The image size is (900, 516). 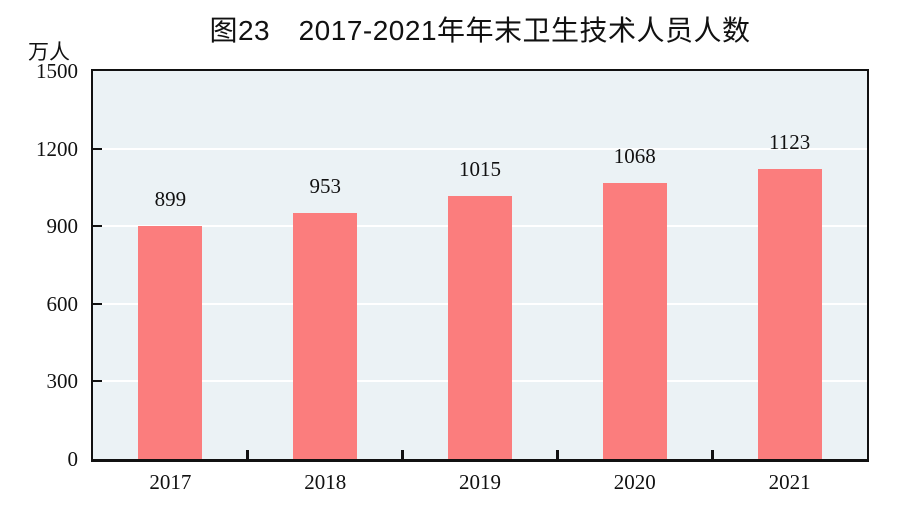 I want to click on bar-value-label: 899, so click(x=170, y=199).